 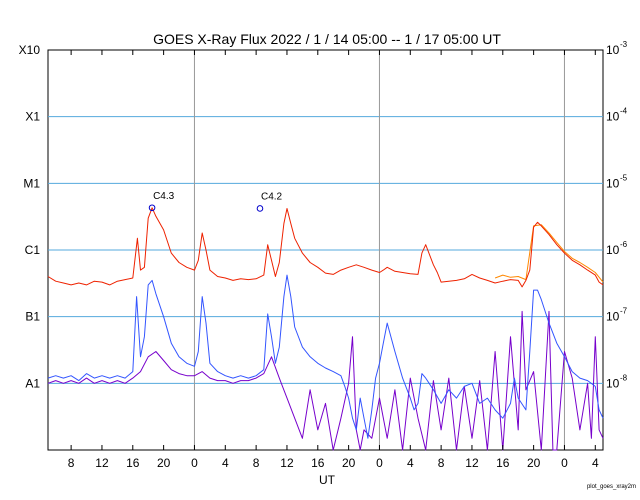 What do you see at coordinates (472, 463) in the screenshot?
I see `x-tick-label-14: 12` at bounding box center [472, 463].